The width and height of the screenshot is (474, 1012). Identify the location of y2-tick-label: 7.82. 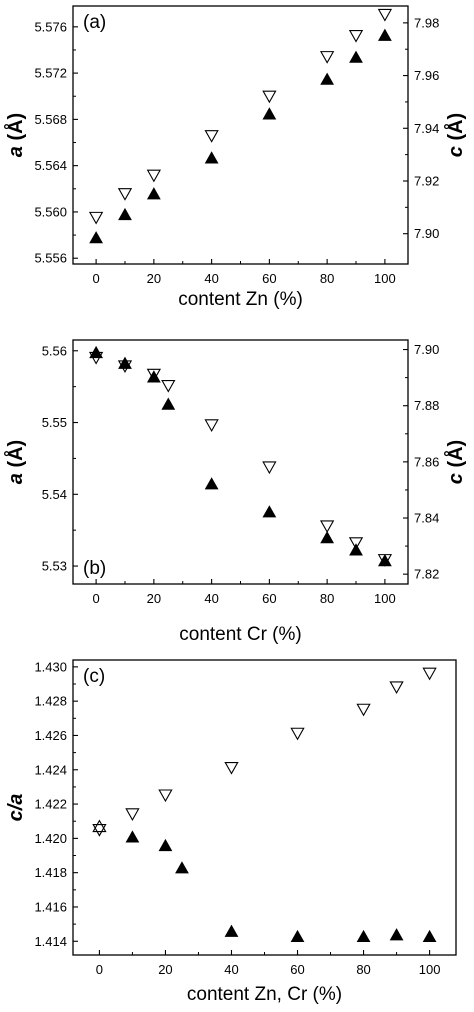
(426, 574).